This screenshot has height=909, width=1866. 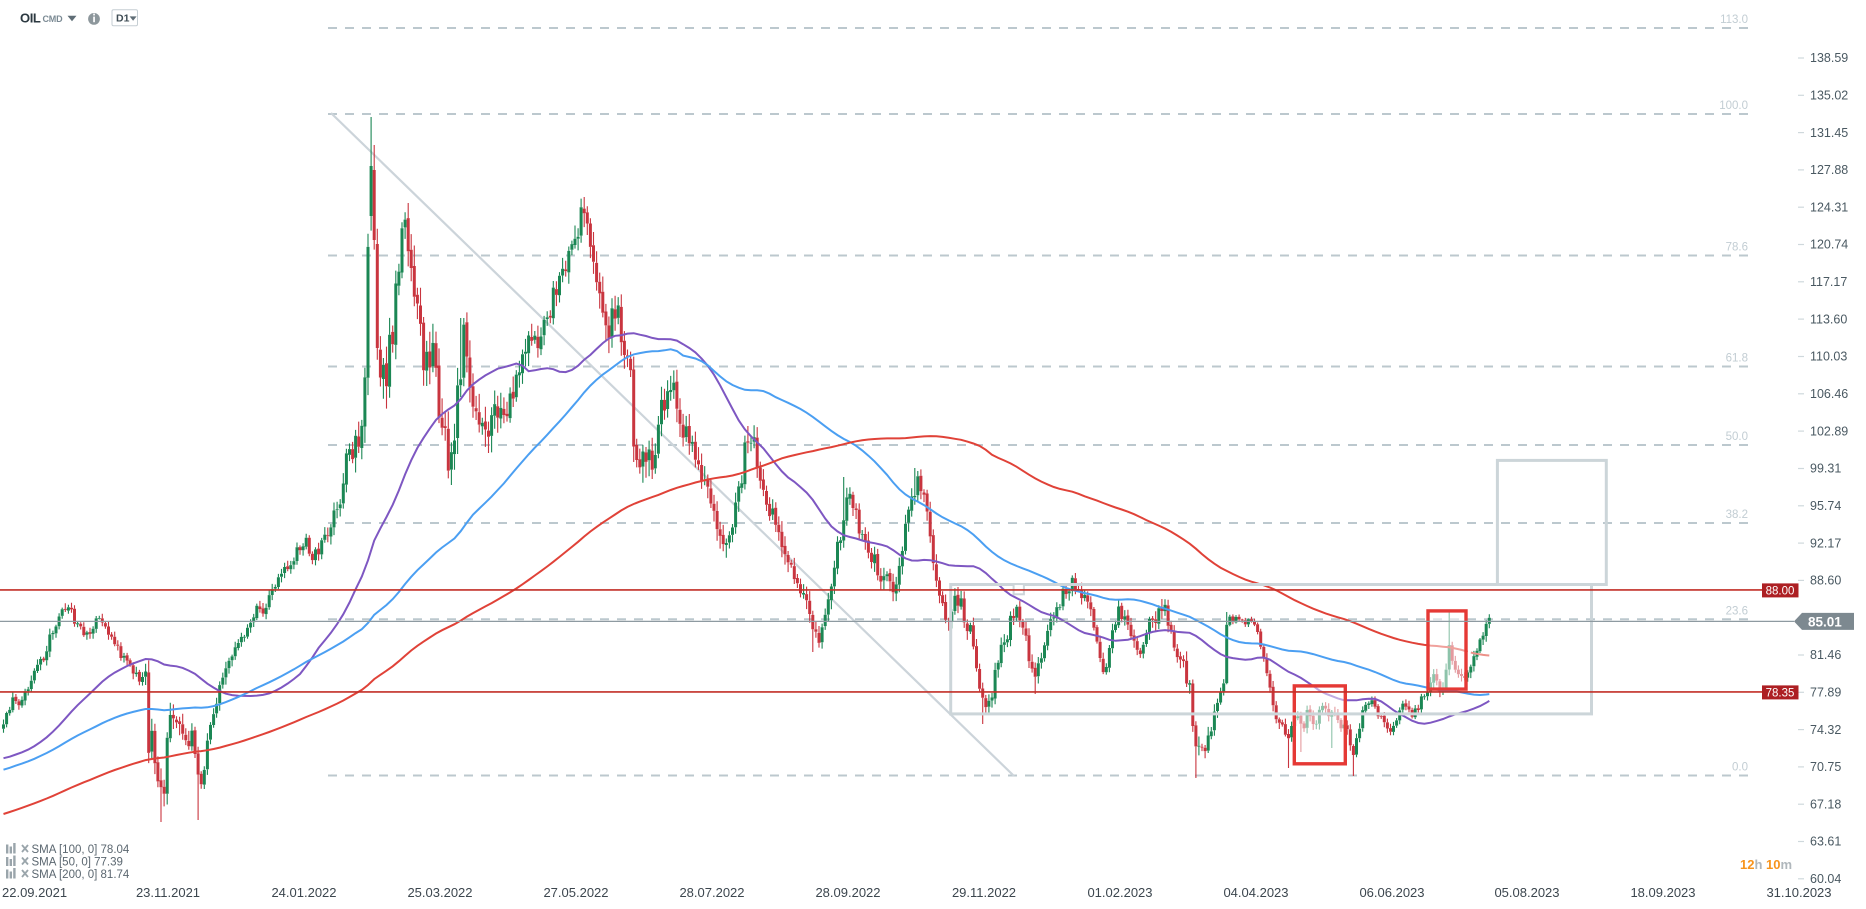 I want to click on svg-text: 28.07.2022, so click(x=711, y=892).